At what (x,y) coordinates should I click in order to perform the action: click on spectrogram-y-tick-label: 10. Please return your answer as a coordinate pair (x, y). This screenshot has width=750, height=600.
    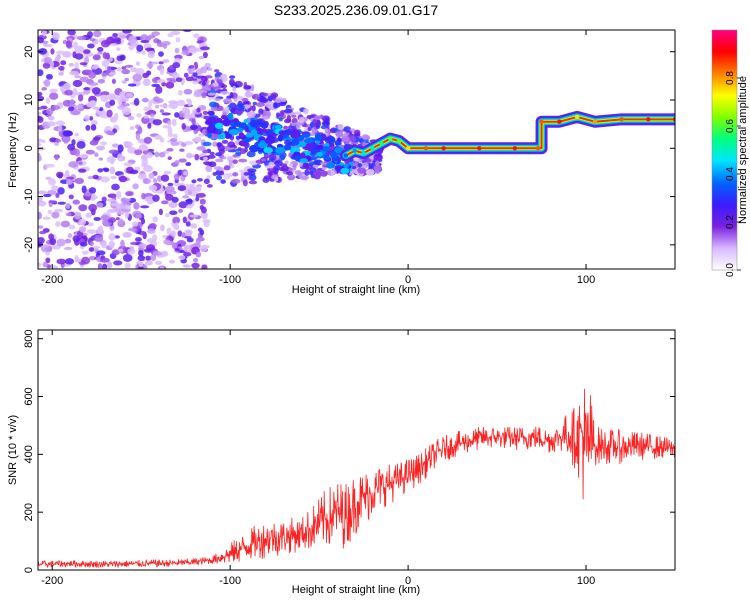
    Looking at the image, I should click on (29, 100).